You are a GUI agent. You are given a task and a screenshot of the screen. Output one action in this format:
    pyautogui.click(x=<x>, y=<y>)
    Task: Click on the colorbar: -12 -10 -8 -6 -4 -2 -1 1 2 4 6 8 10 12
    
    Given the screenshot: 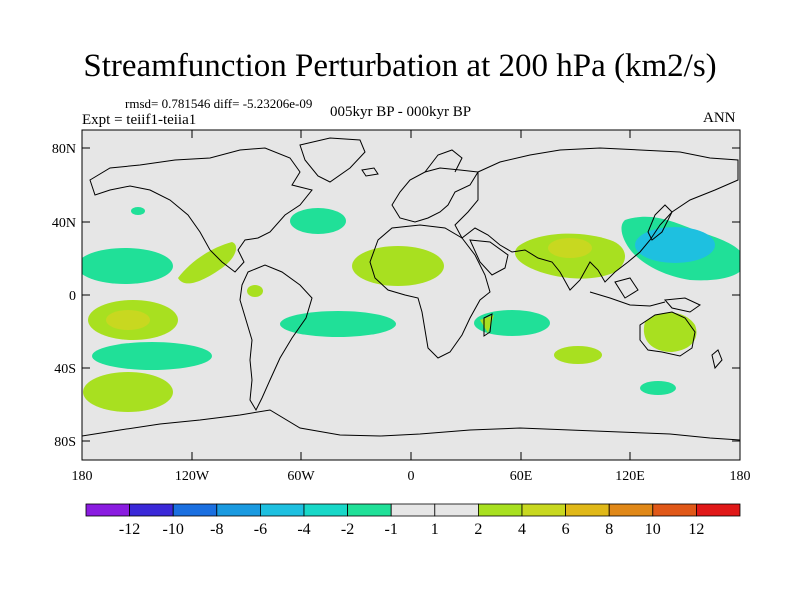 What is the action you would take?
    pyautogui.click(x=413, y=520)
    